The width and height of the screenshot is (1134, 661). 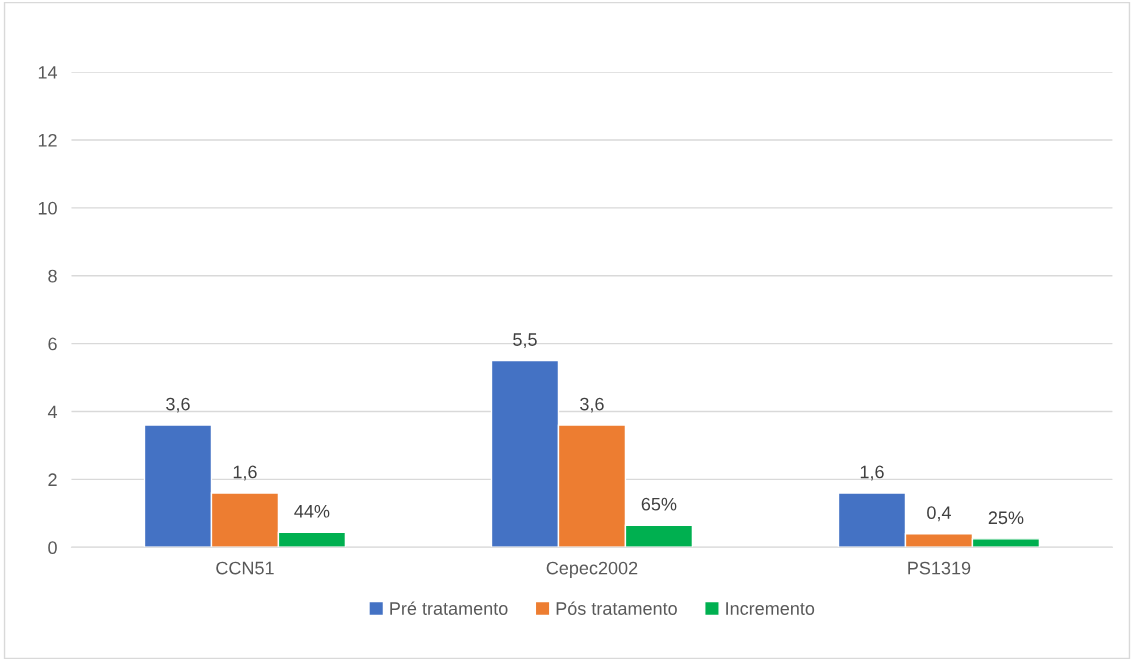 What do you see at coordinates (47, 140) in the screenshot?
I see `y-tick-label: 12` at bounding box center [47, 140].